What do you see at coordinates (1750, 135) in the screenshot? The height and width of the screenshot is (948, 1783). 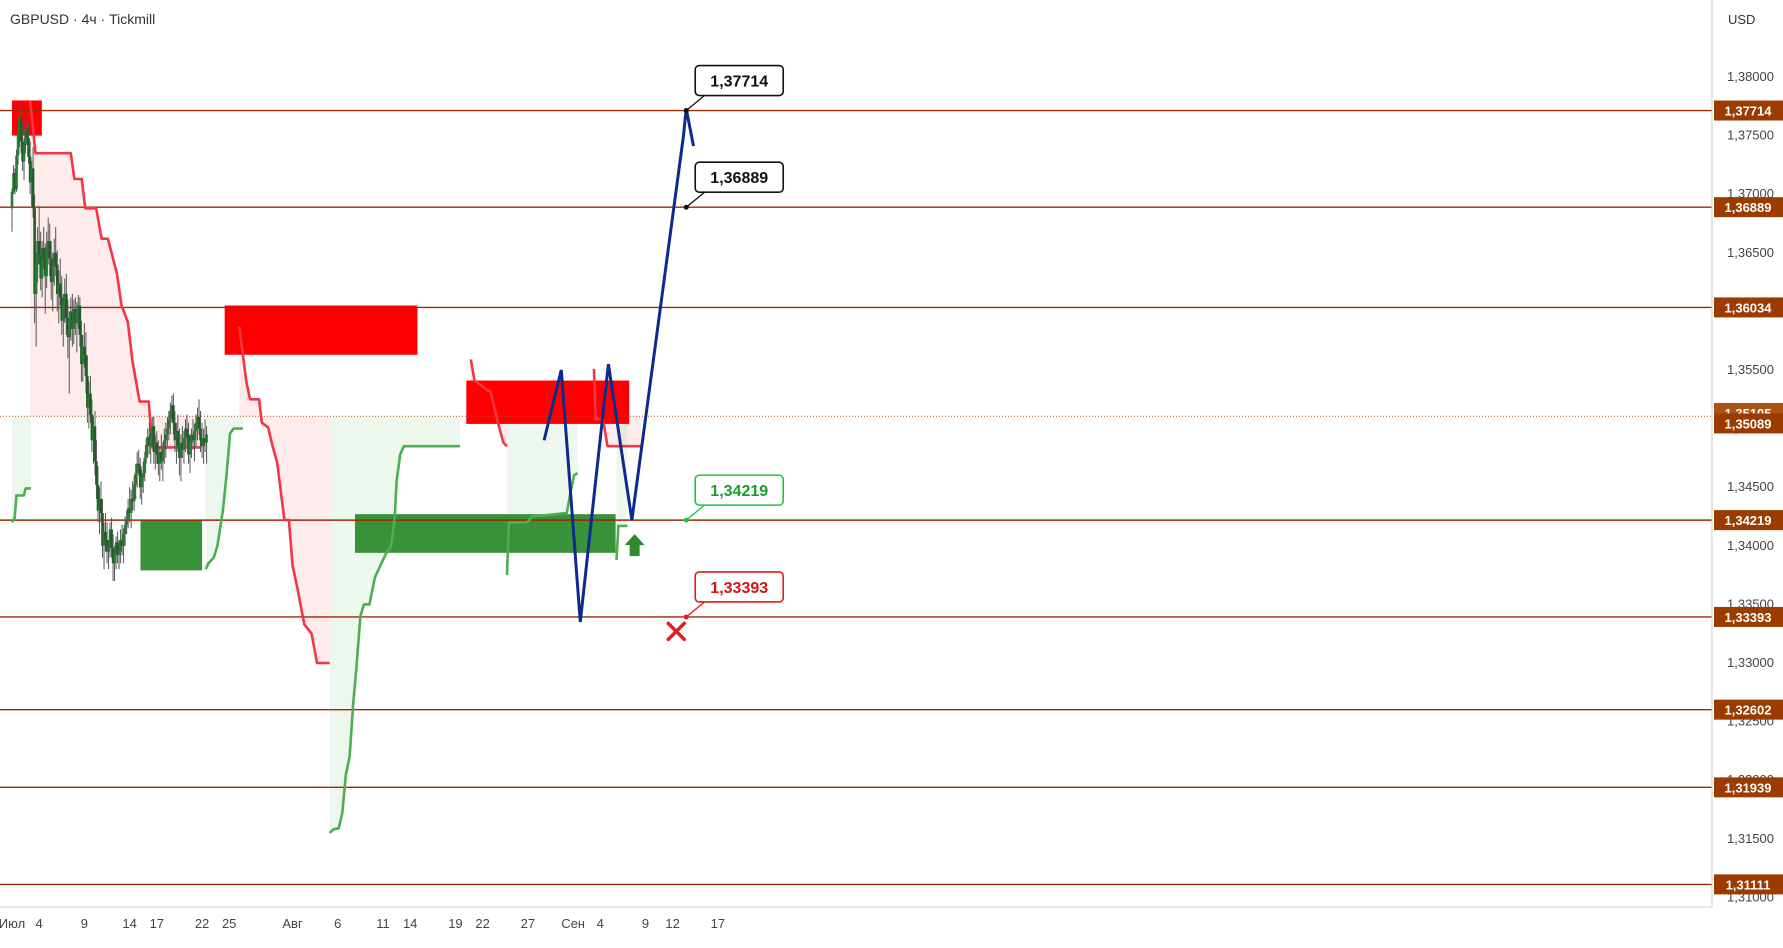 I see `price-tick-label: 1,37500` at bounding box center [1750, 135].